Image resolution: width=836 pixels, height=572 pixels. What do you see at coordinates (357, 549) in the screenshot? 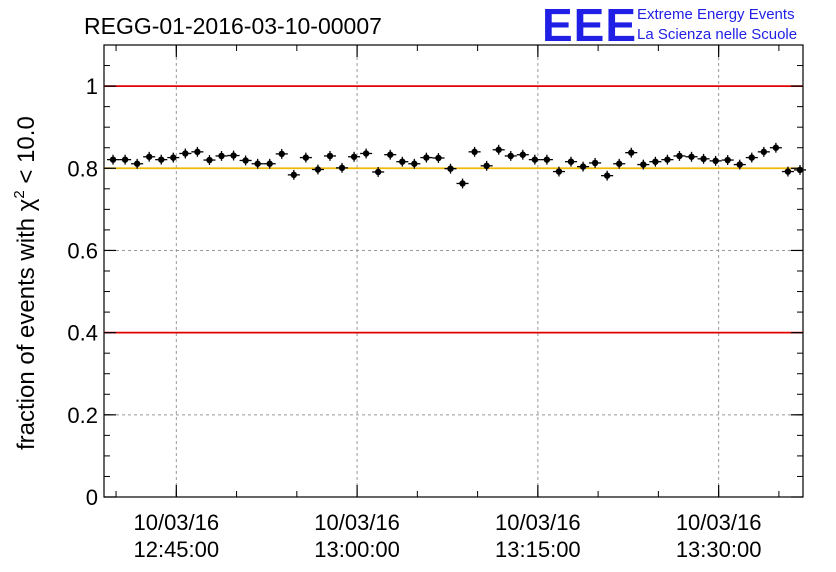
I see `x-tick-label-time: 13:00:00` at bounding box center [357, 549].